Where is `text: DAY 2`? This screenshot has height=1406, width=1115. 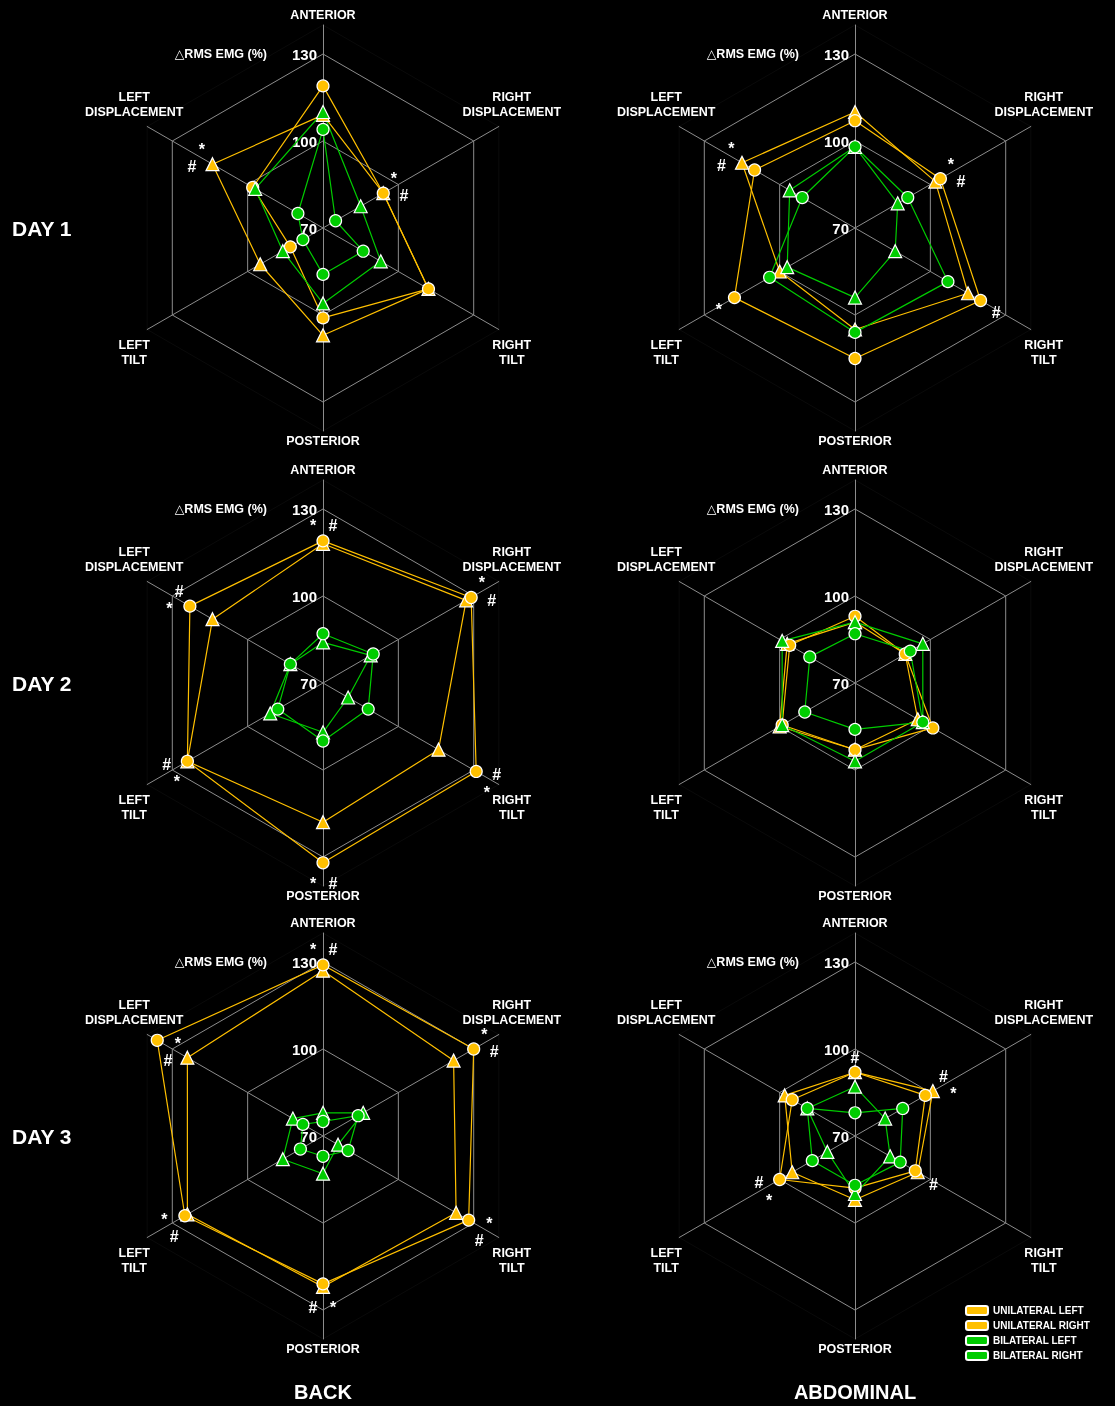 text: DAY 2 is located at coordinates (42, 683).